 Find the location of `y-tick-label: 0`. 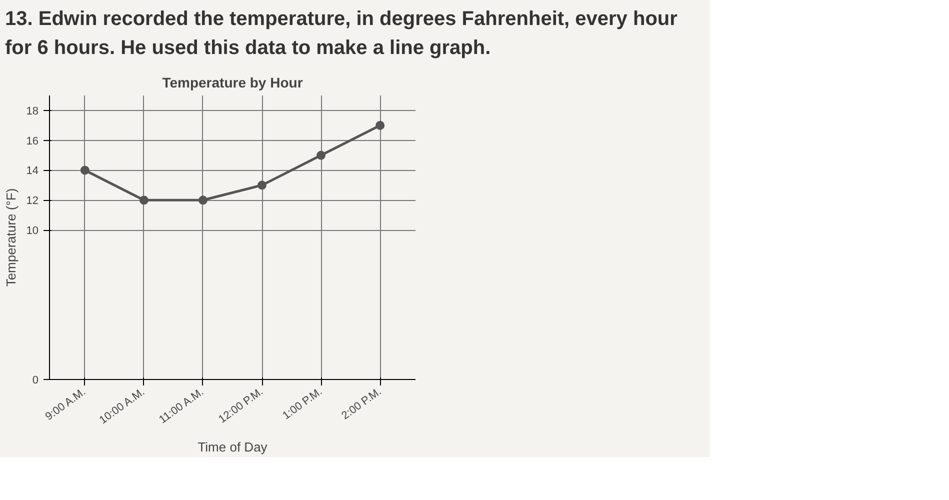

y-tick-label: 0 is located at coordinates (35, 380).